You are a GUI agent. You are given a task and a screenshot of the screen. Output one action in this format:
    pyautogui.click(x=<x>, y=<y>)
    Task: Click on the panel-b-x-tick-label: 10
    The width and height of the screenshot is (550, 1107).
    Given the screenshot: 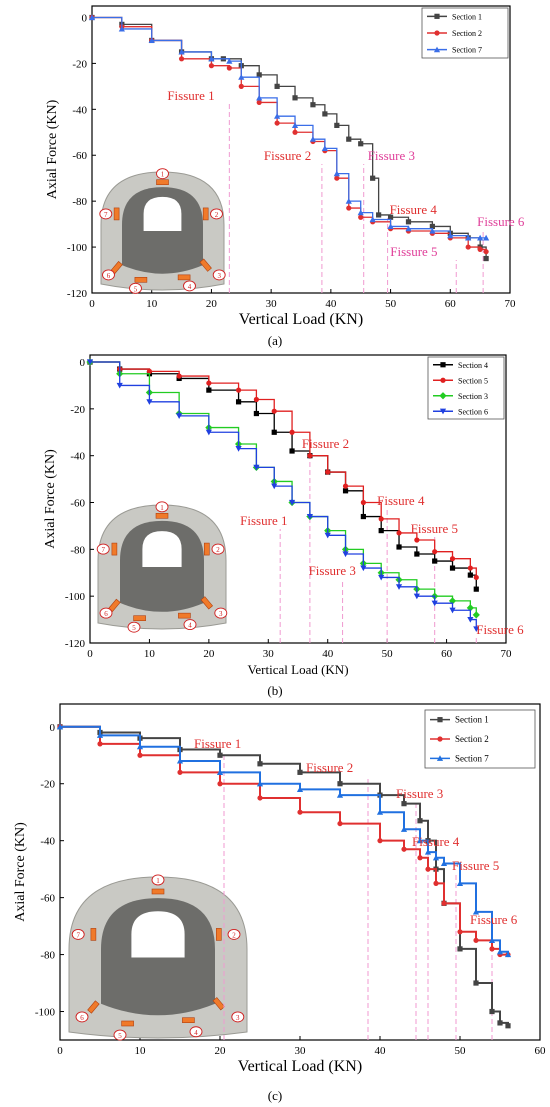 What is the action you would take?
    pyautogui.click(x=150, y=654)
    